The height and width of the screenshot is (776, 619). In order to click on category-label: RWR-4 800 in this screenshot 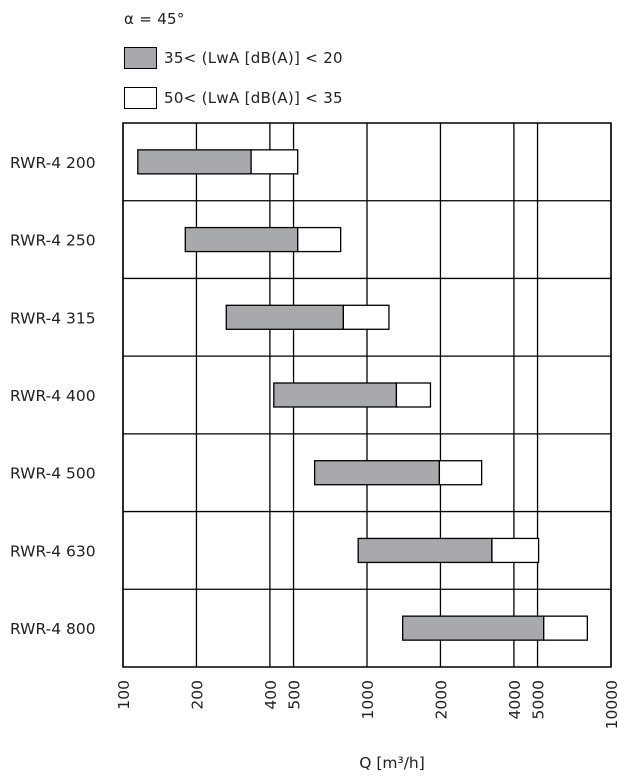, I will do `click(53, 629)`.